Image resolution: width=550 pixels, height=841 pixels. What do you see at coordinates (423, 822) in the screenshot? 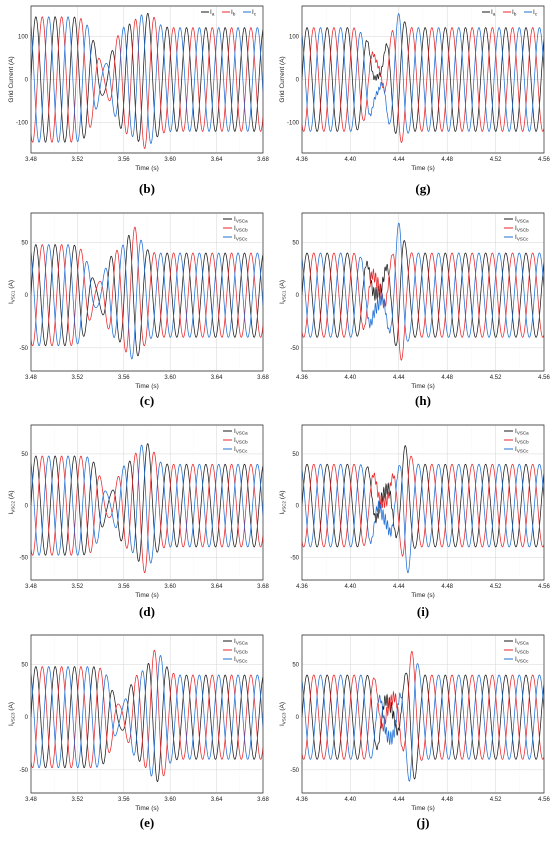
I see `subfigure-label: (j)` at bounding box center [423, 822].